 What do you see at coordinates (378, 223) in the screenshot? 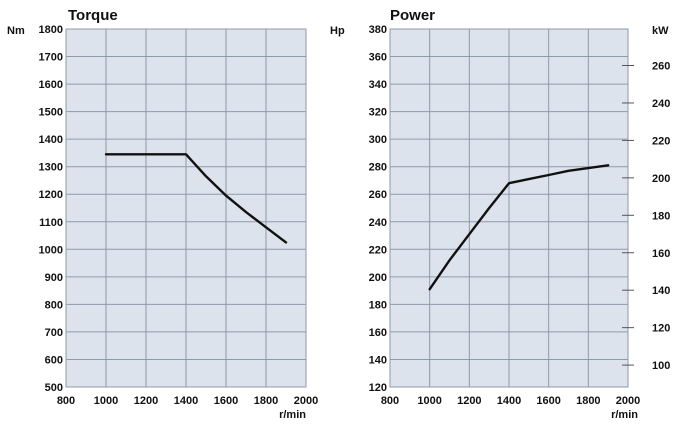
I see `power-y-tick-label: 240` at bounding box center [378, 223].